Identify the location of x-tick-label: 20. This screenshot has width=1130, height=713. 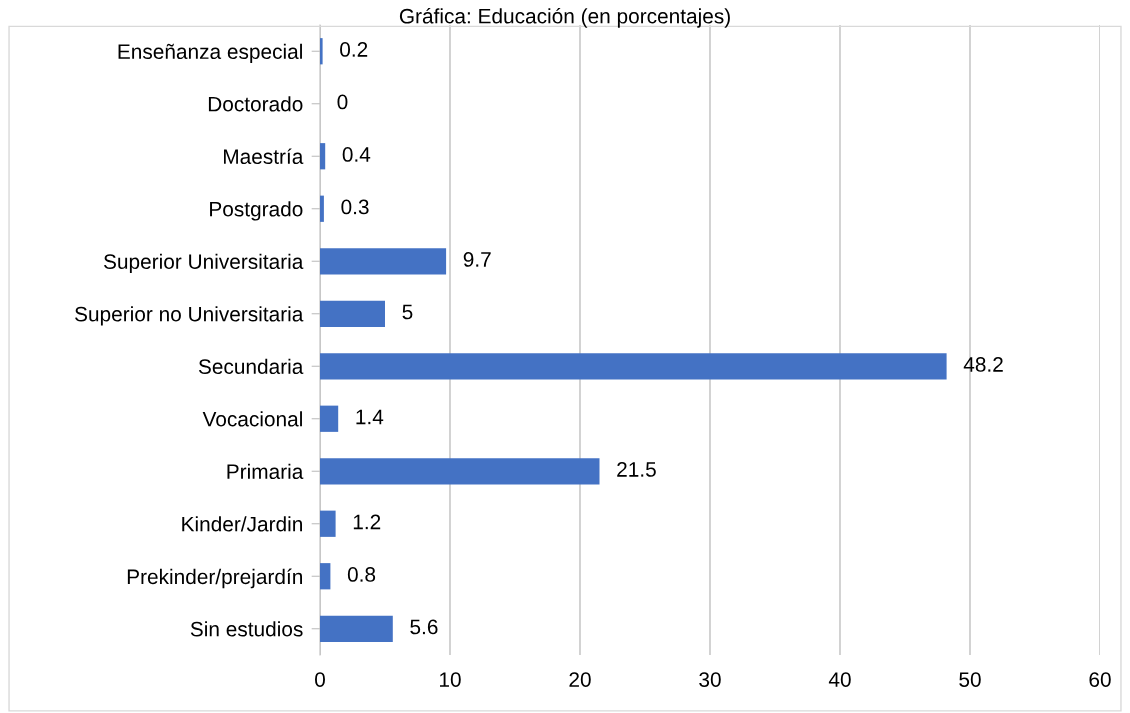
(580, 679).